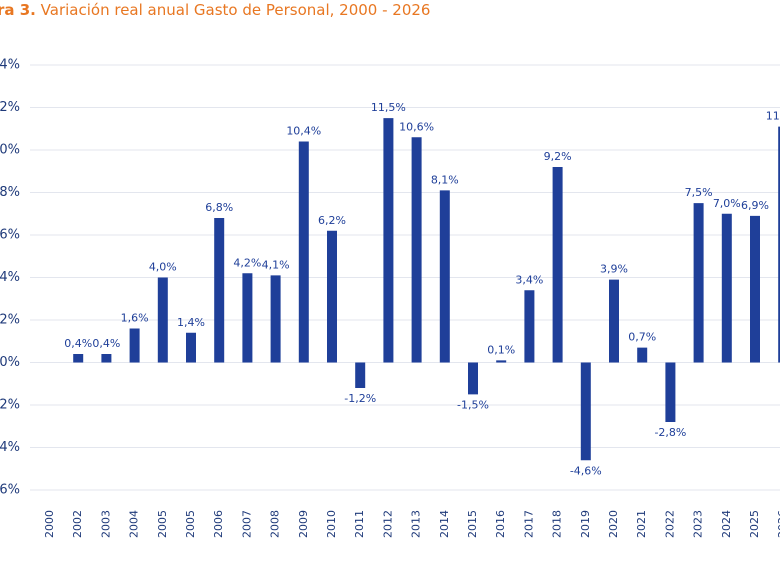 Image resolution: width=780 pixels, height=565 pixels. What do you see at coordinates (49, 524) in the screenshot?
I see `x-tick-label: 2000` at bounding box center [49, 524].